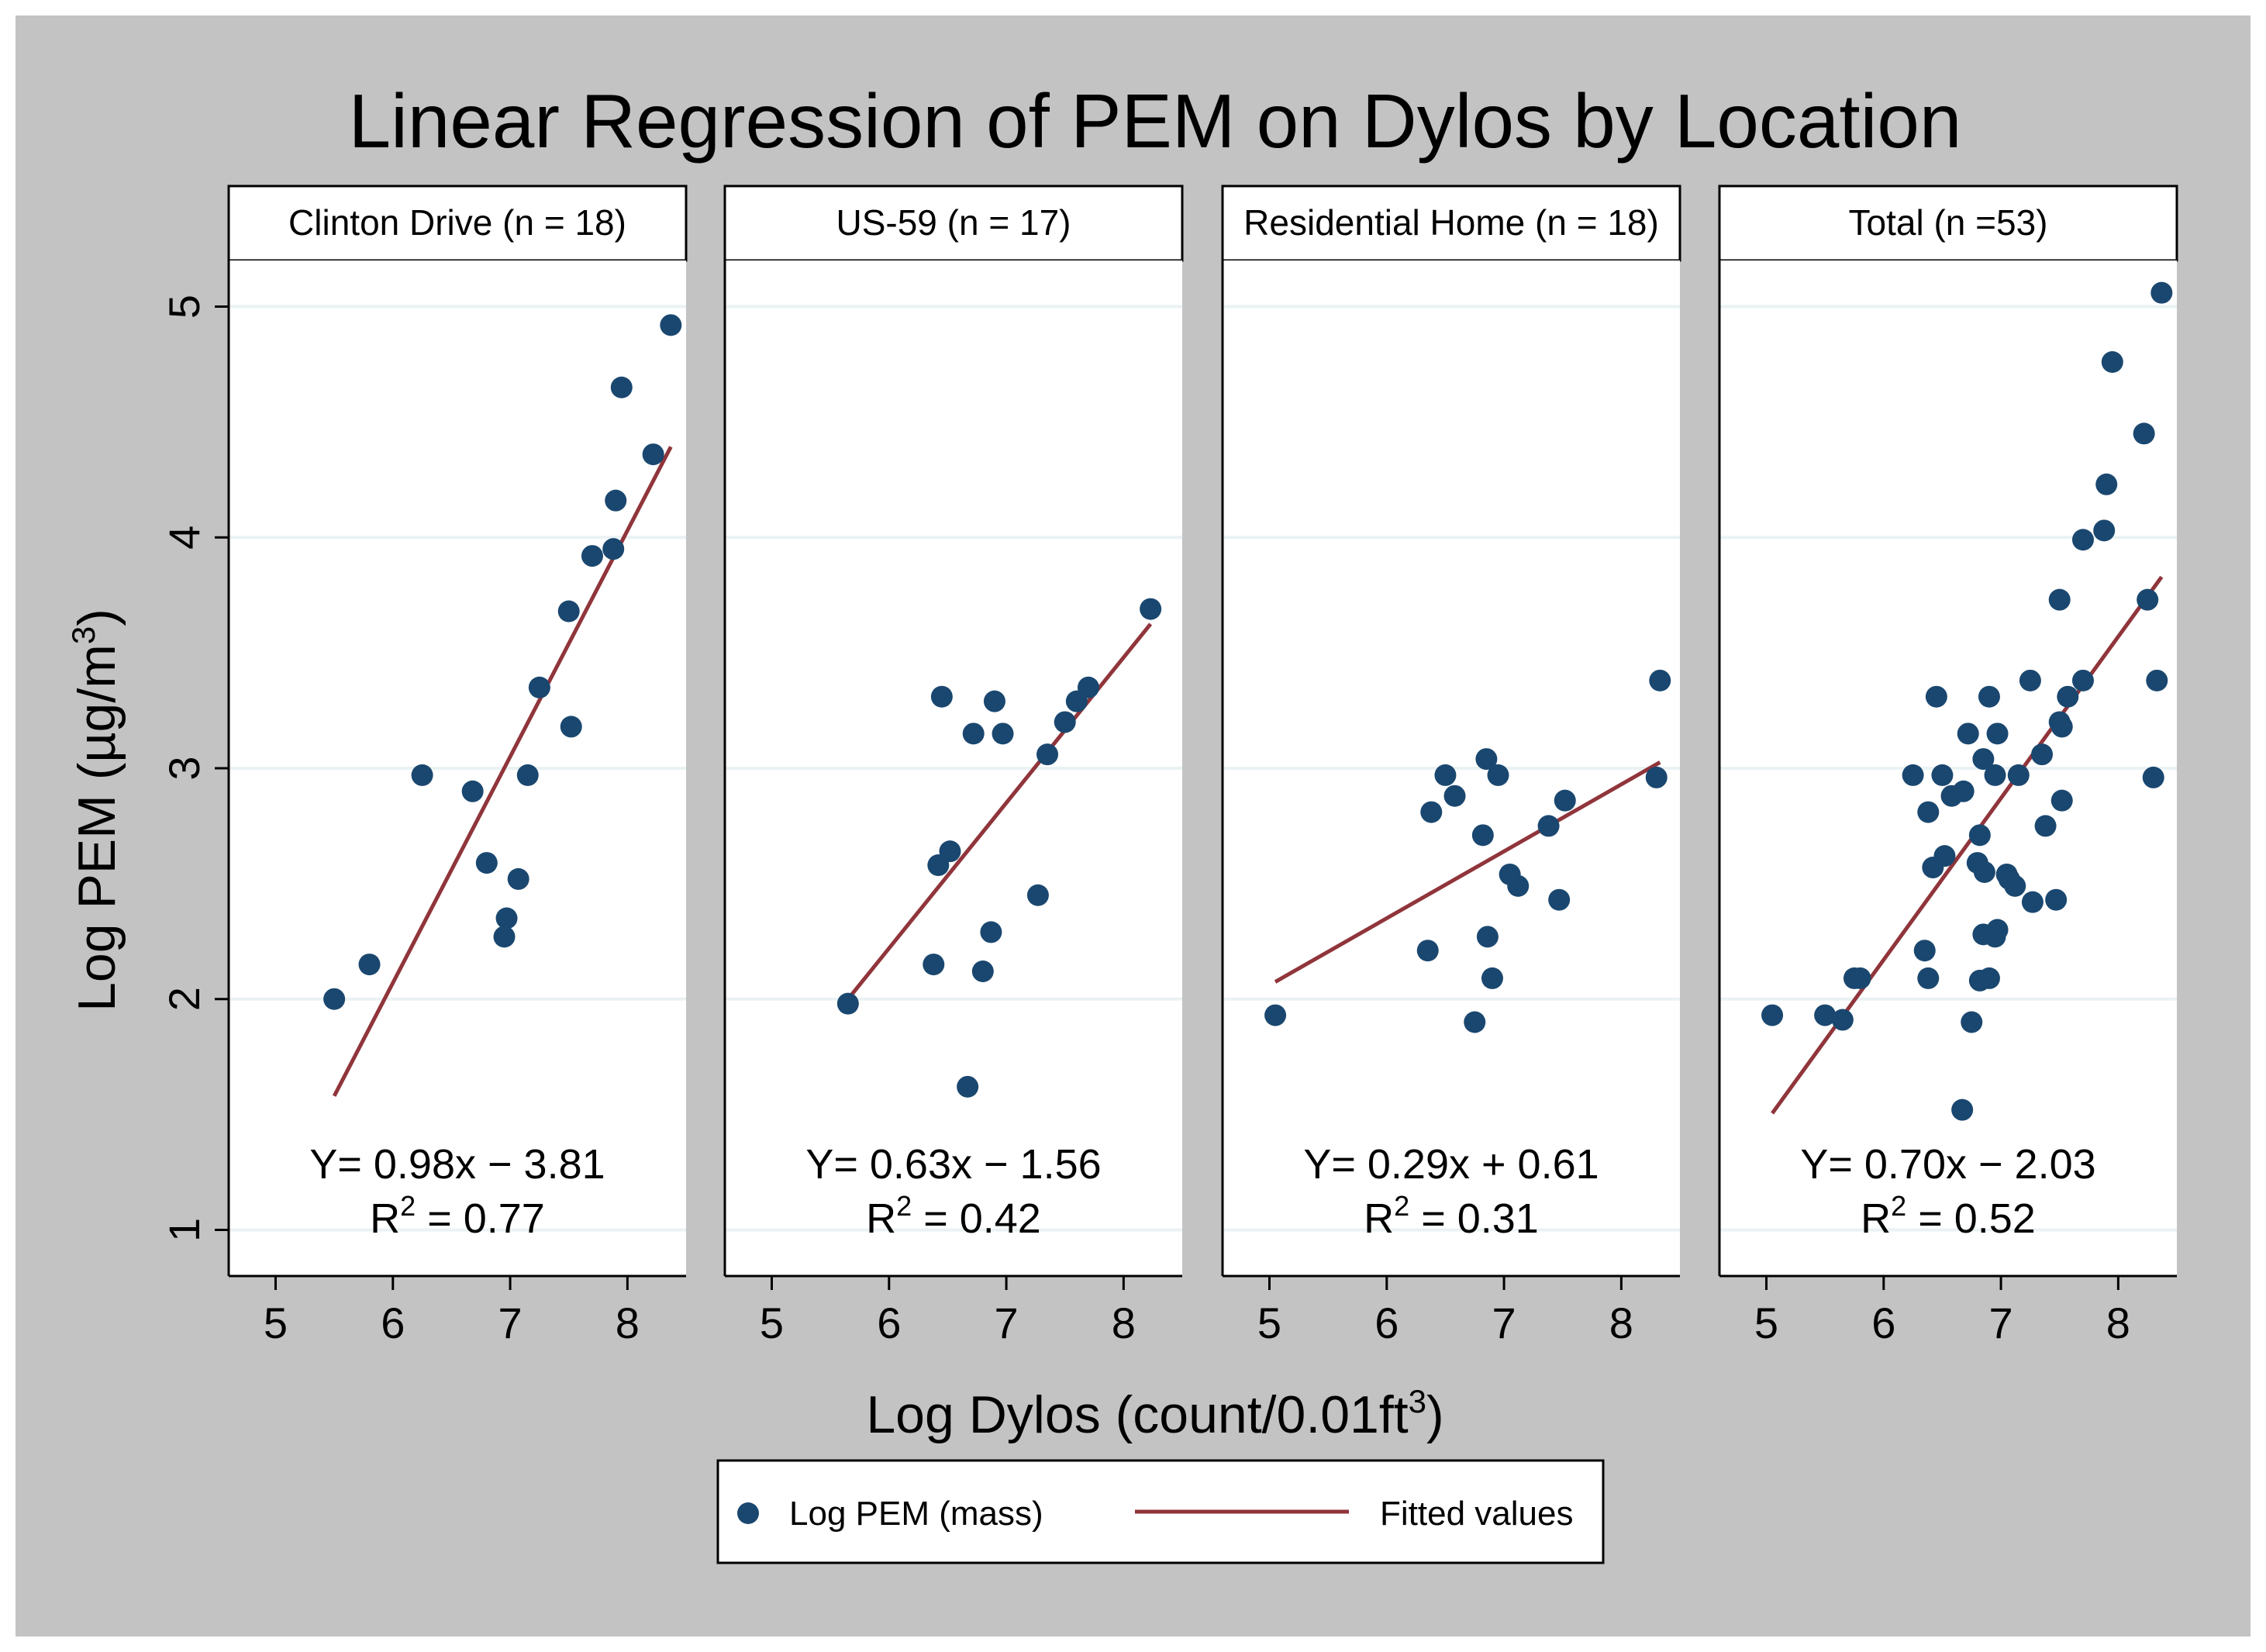 Image resolution: width=2266 pixels, height=1652 pixels. What do you see at coordinates (916, 1514) in the screenshot?
I see `legend-point-label: Log PEM (mass)` at bounding box center [916, 1514].